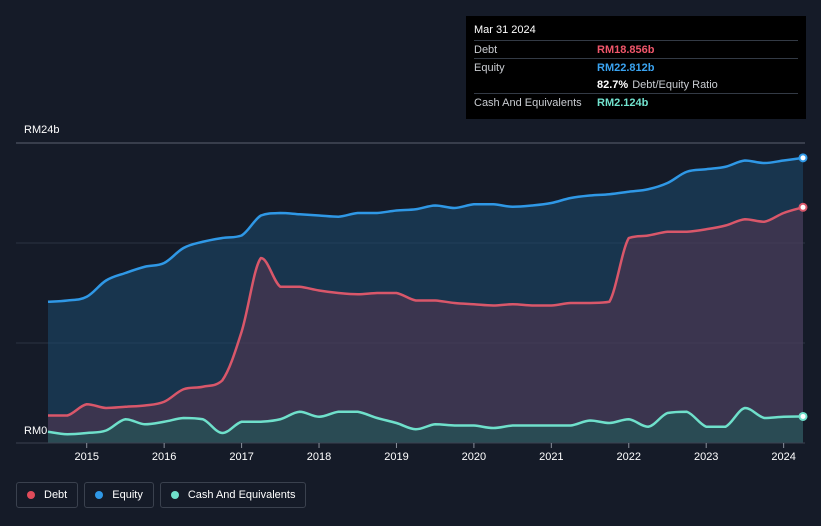 This screenshot has height=526, width=821. I want to click on tooltip-equity-value: RM22.812b, so click(626, 67).